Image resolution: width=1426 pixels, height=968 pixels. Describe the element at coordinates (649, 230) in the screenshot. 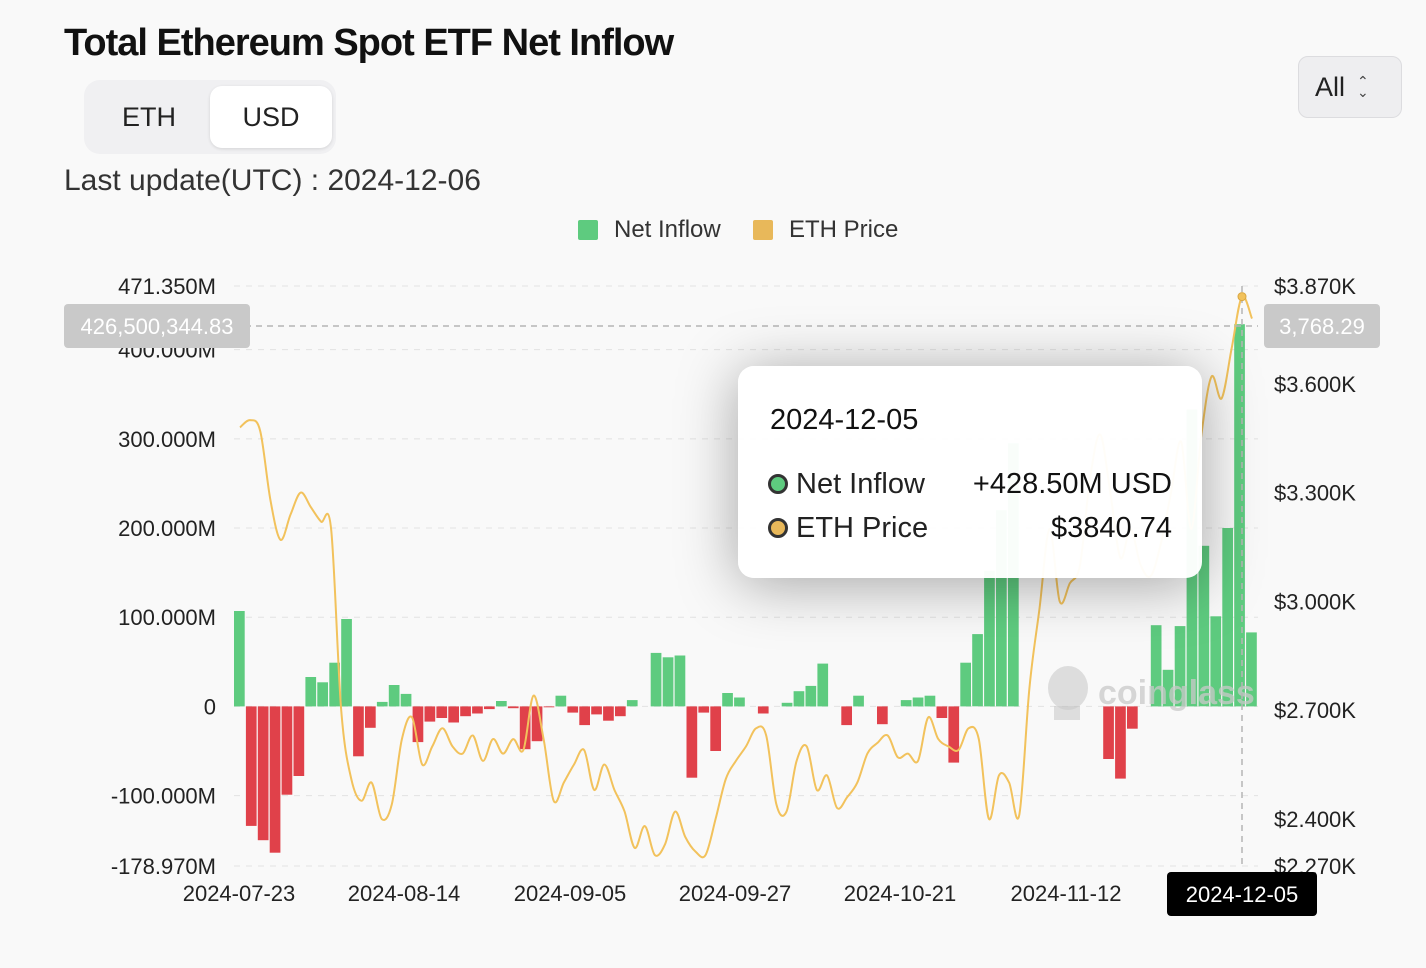

I see `legend-net-inflow: Net Inflow` at that location.